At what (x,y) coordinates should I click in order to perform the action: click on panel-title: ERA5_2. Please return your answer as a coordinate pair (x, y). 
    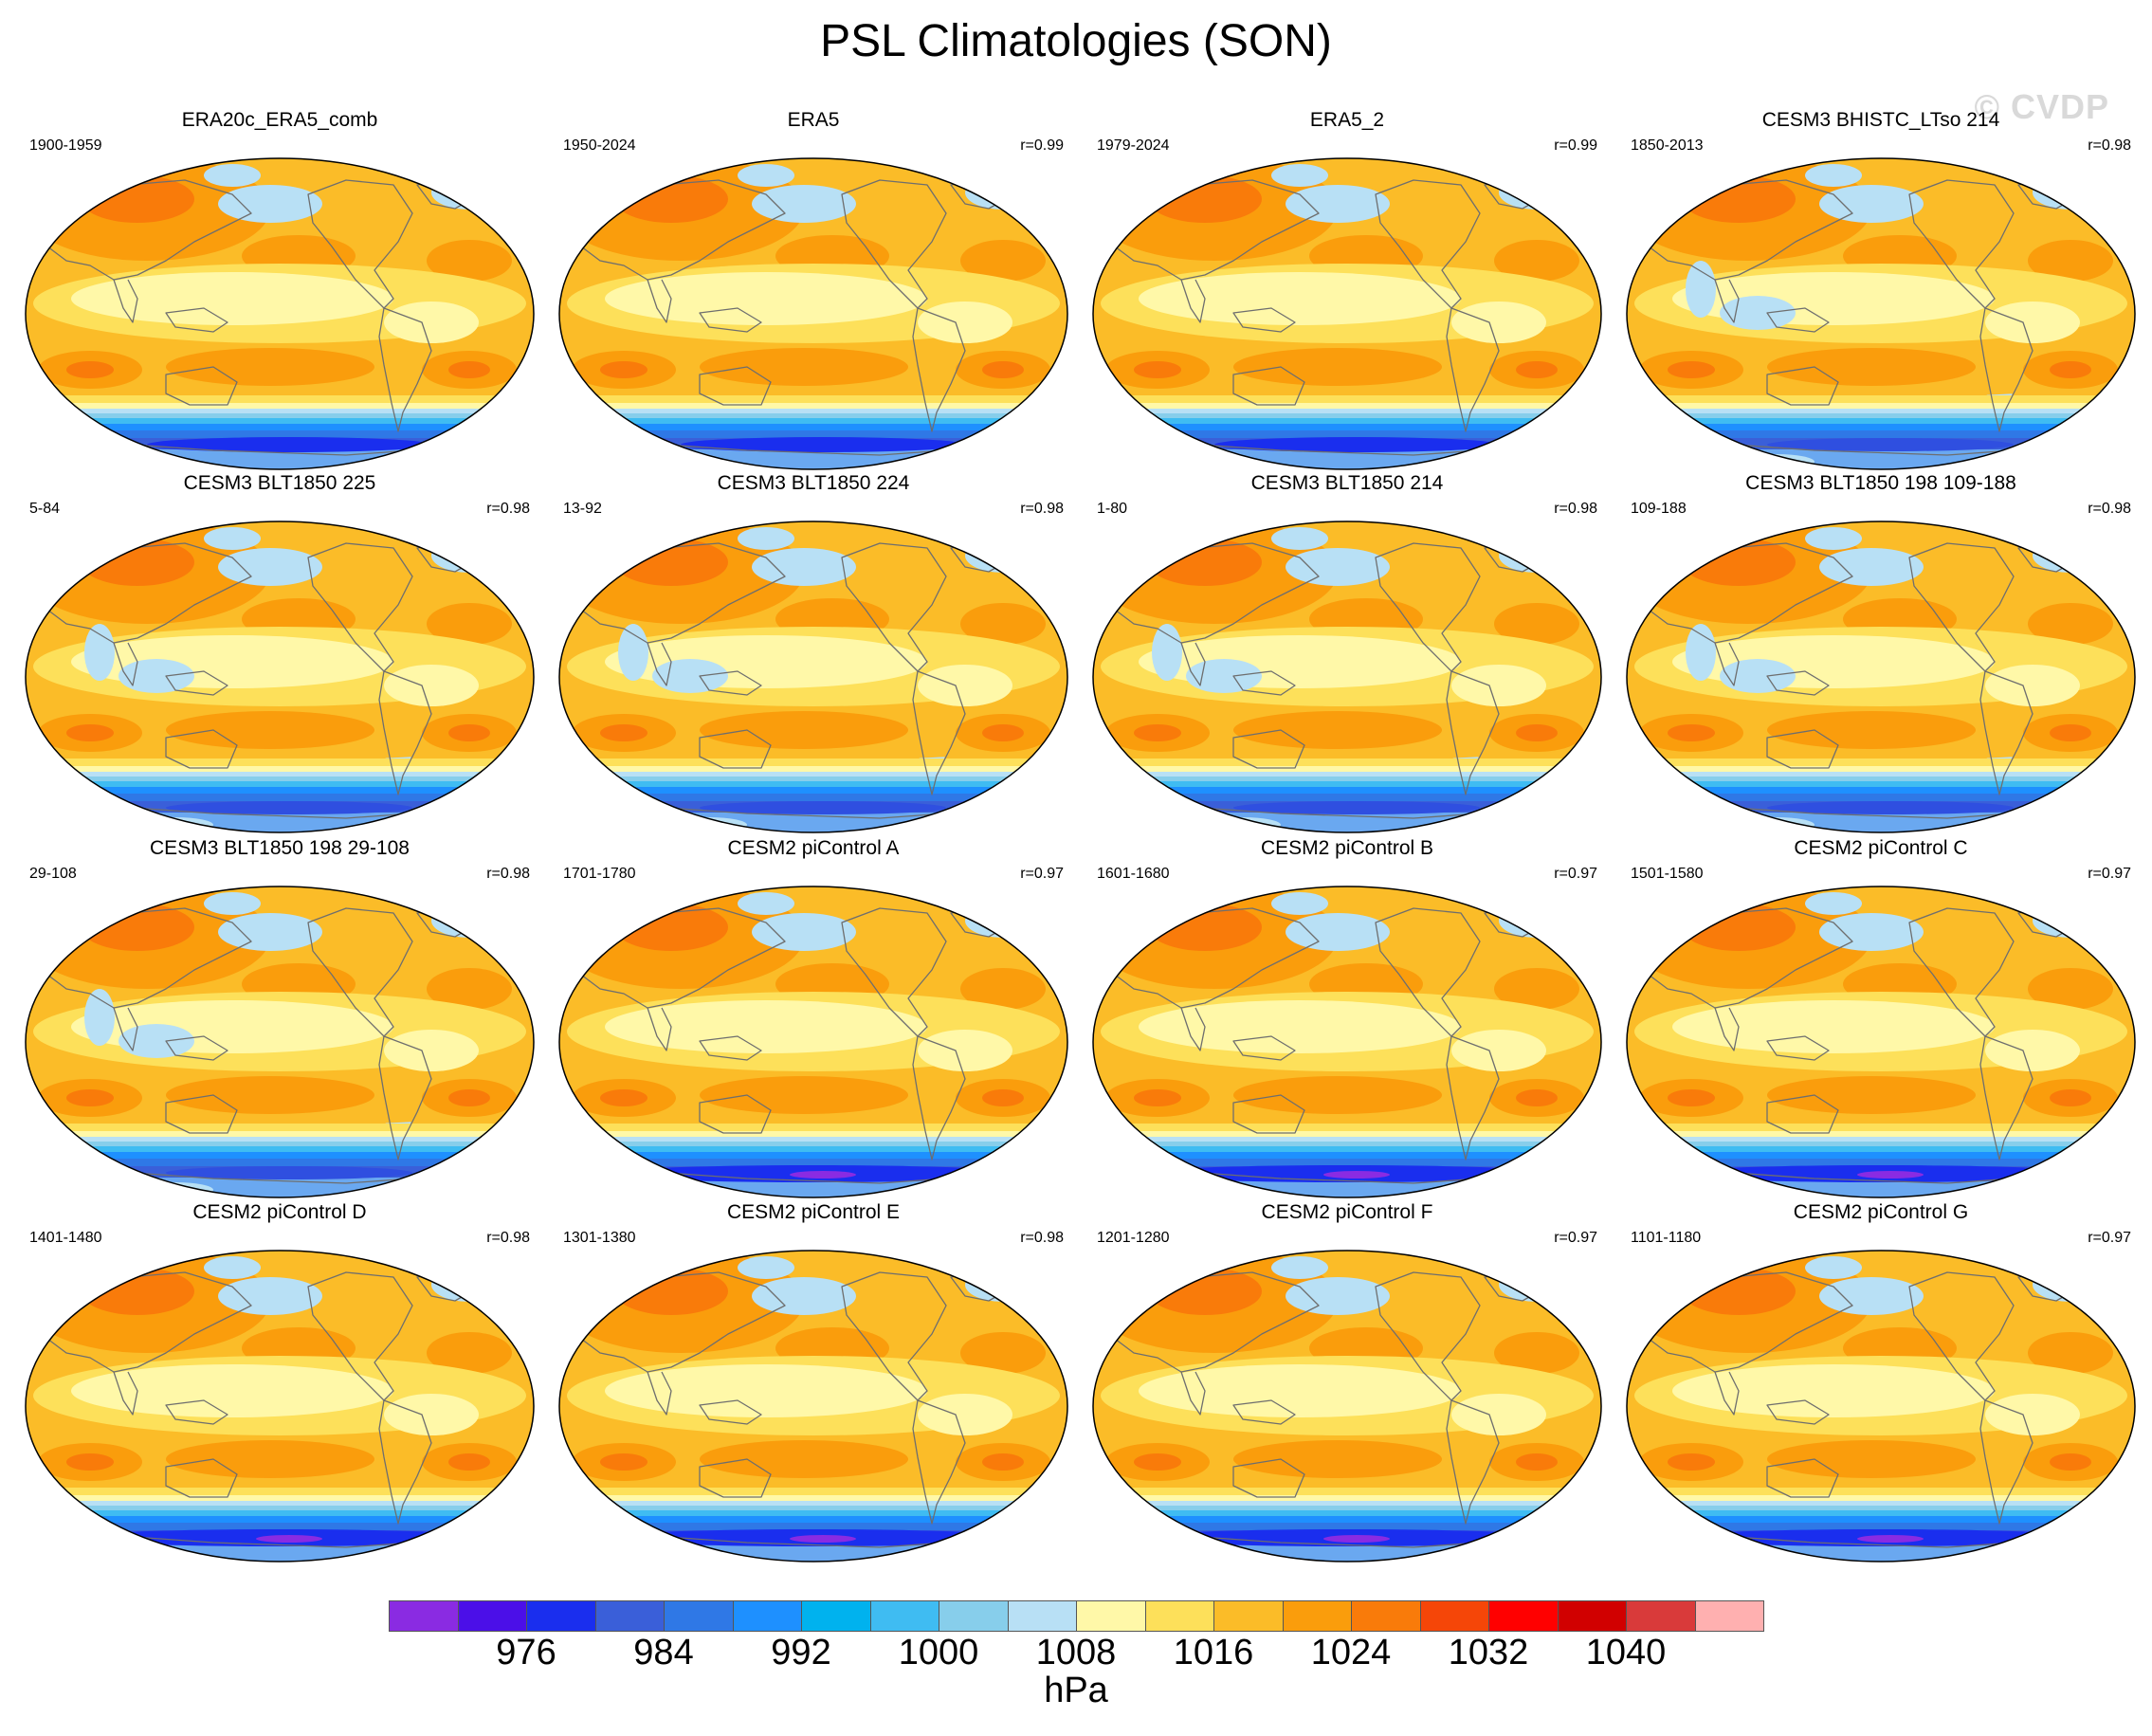
    Looking at the image, I should click on (1347, 120).